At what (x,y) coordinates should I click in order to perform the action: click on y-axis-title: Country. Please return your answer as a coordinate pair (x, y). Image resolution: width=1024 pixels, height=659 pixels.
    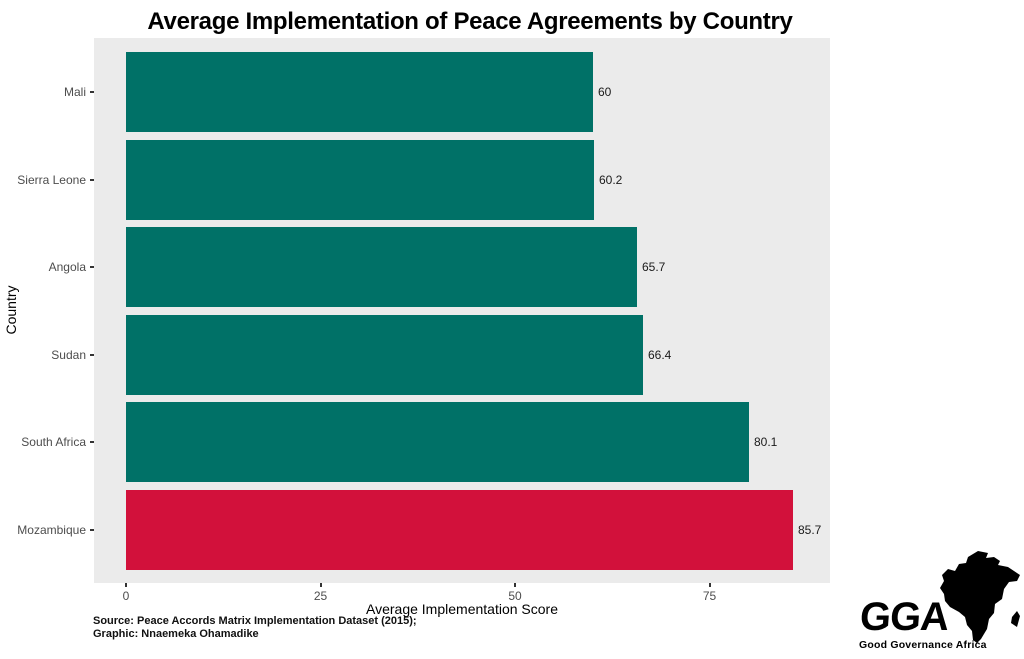
    Looking at the image, I should click on (11, 310).